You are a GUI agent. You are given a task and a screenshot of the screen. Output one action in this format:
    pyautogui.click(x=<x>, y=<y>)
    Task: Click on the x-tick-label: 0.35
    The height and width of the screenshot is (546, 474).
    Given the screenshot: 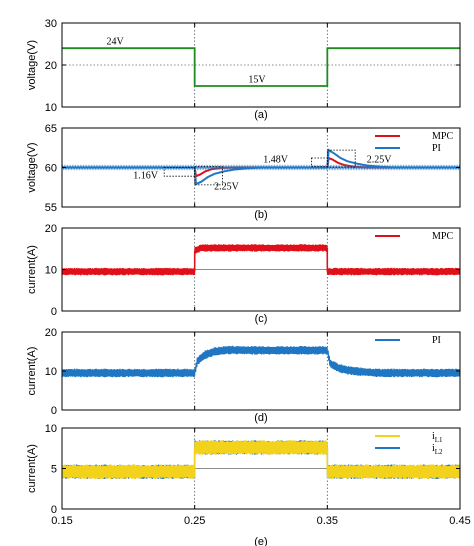 What is the action you would take?
    pyautogui.click(x=327, y=521)
    